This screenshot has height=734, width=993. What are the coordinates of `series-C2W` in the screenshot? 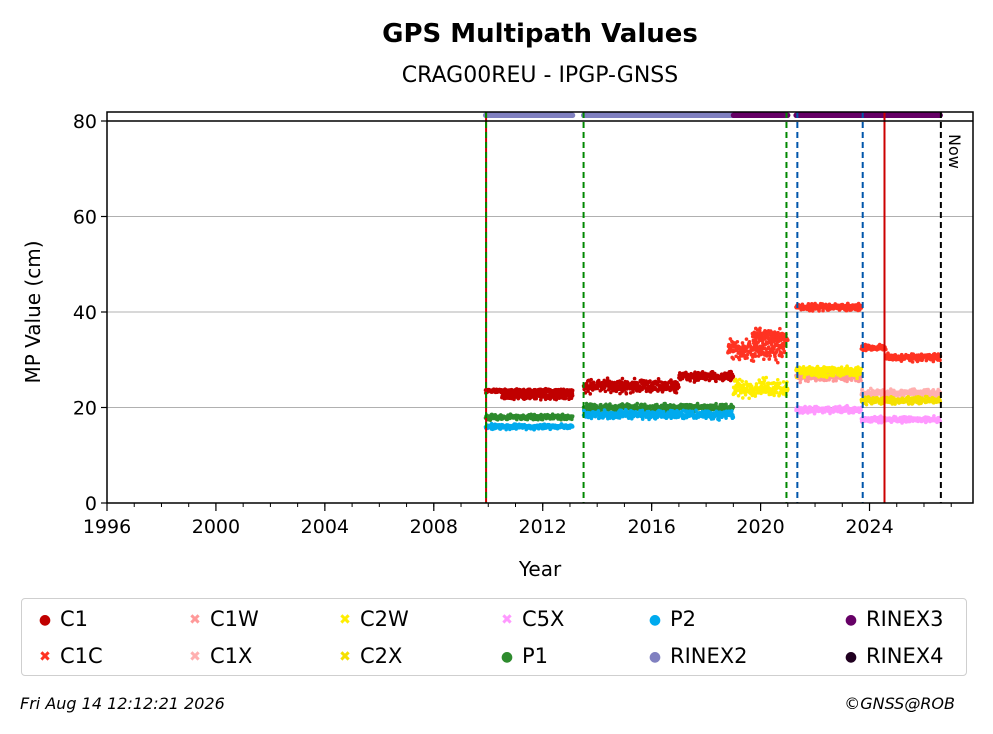 It's located at (797, 382).